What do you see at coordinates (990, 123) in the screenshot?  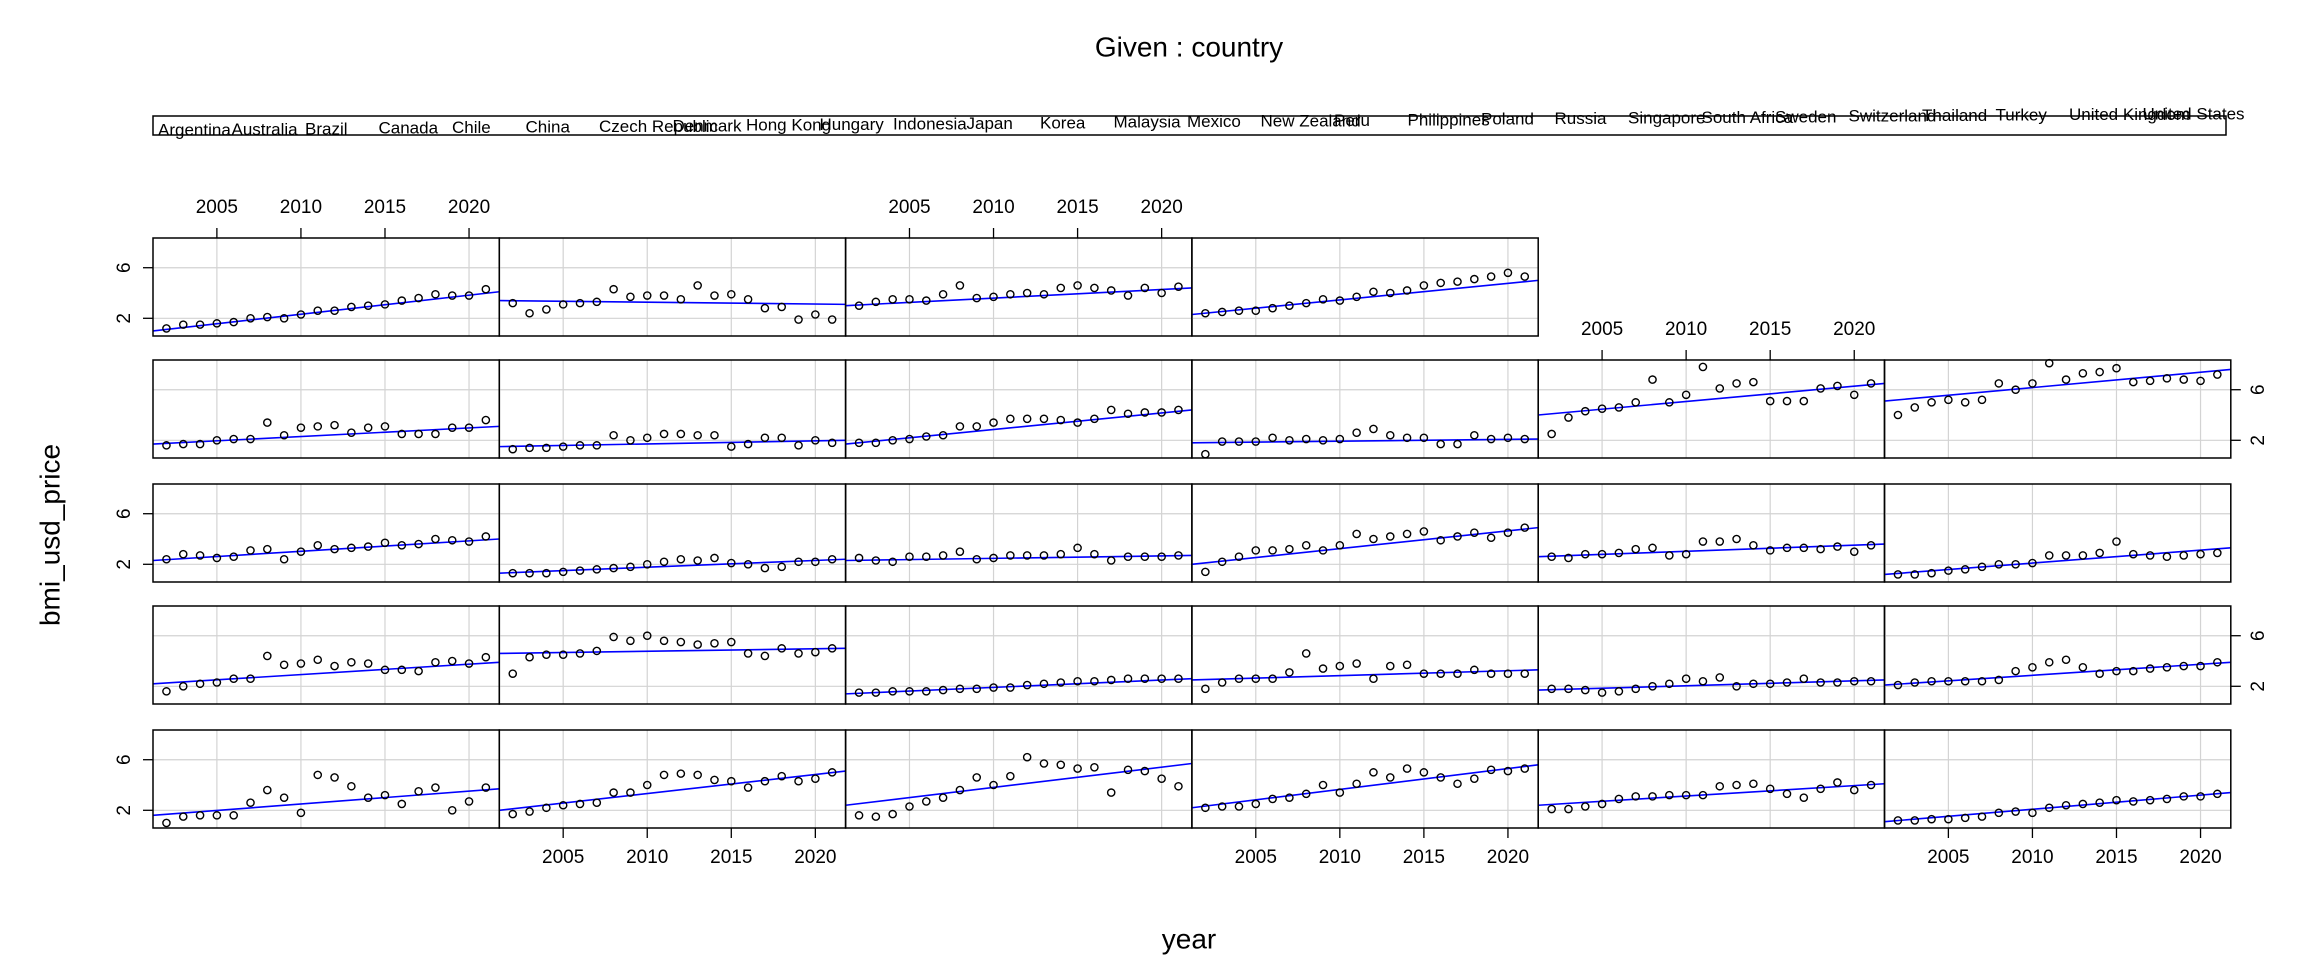 I see `given-label: Japan` at bounding box center [990, 123].